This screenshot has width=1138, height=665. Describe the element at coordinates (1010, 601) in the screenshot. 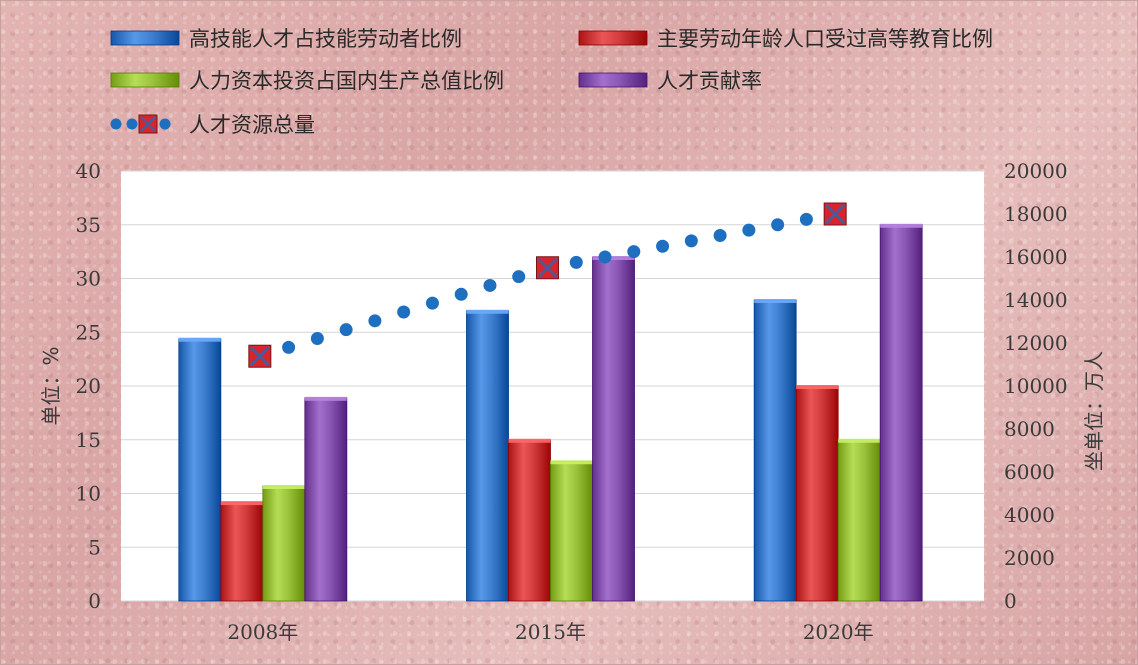

I see `y-right-tick-label: 0` at that location.